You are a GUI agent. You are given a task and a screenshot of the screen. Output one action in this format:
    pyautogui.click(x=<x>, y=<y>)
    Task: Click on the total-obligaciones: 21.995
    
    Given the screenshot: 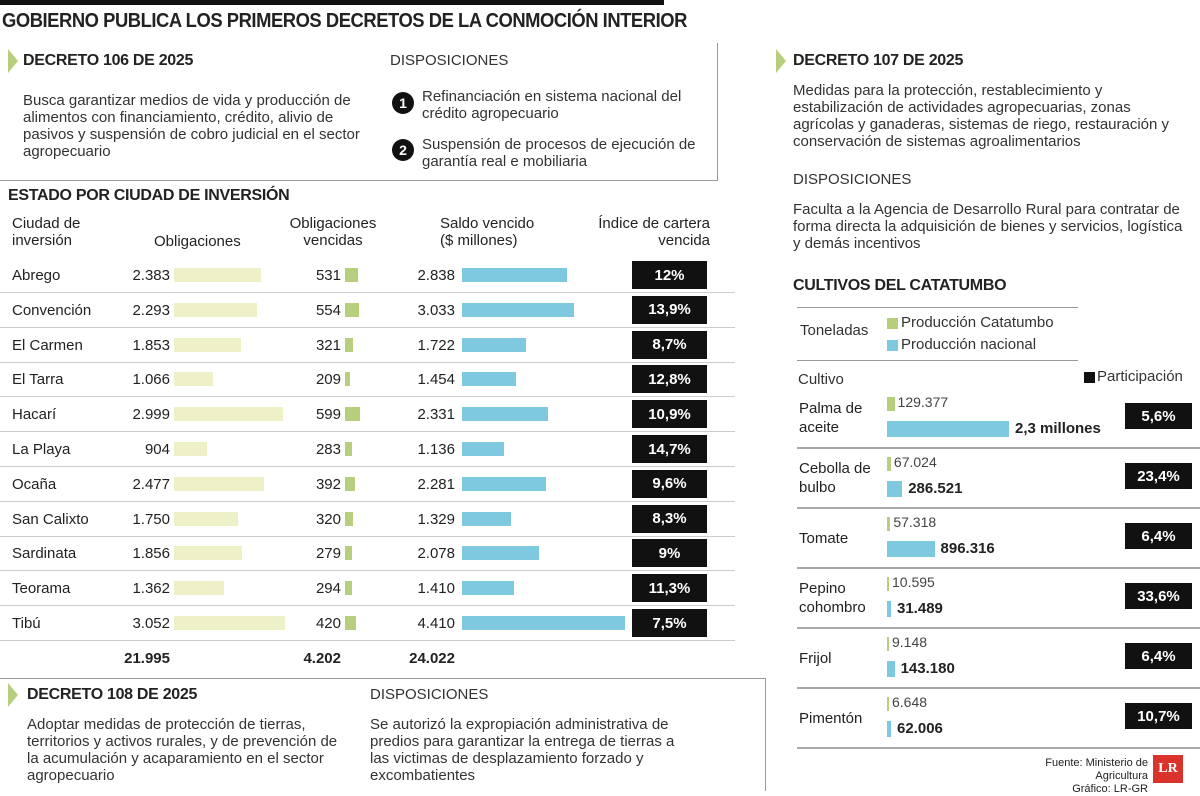 What is the action you would take?
    pyautogui.click(x=147, y=658)
    